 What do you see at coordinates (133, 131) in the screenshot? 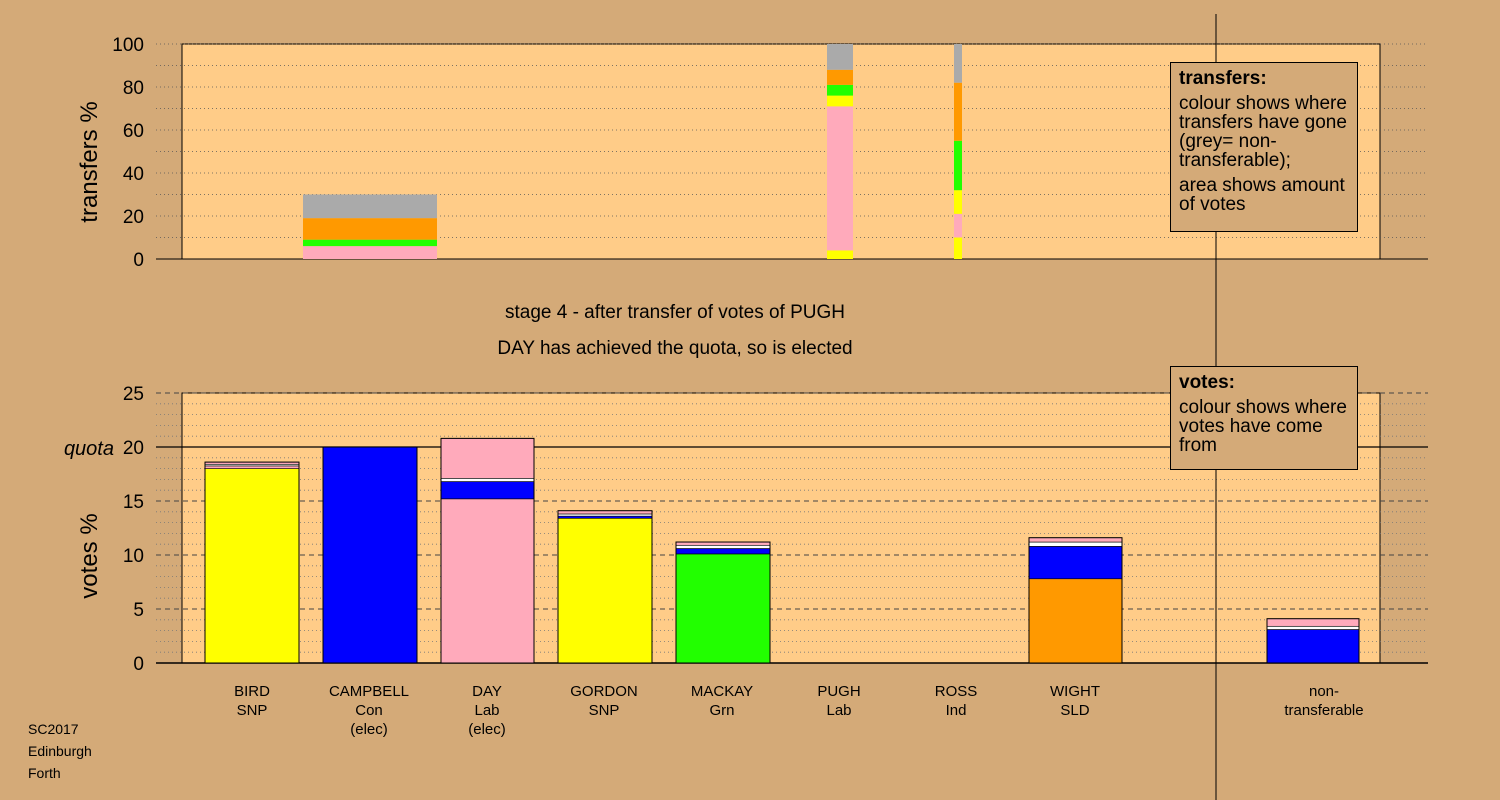
I see `top-y-tick-label: 60` at bounding box center [133, 131].